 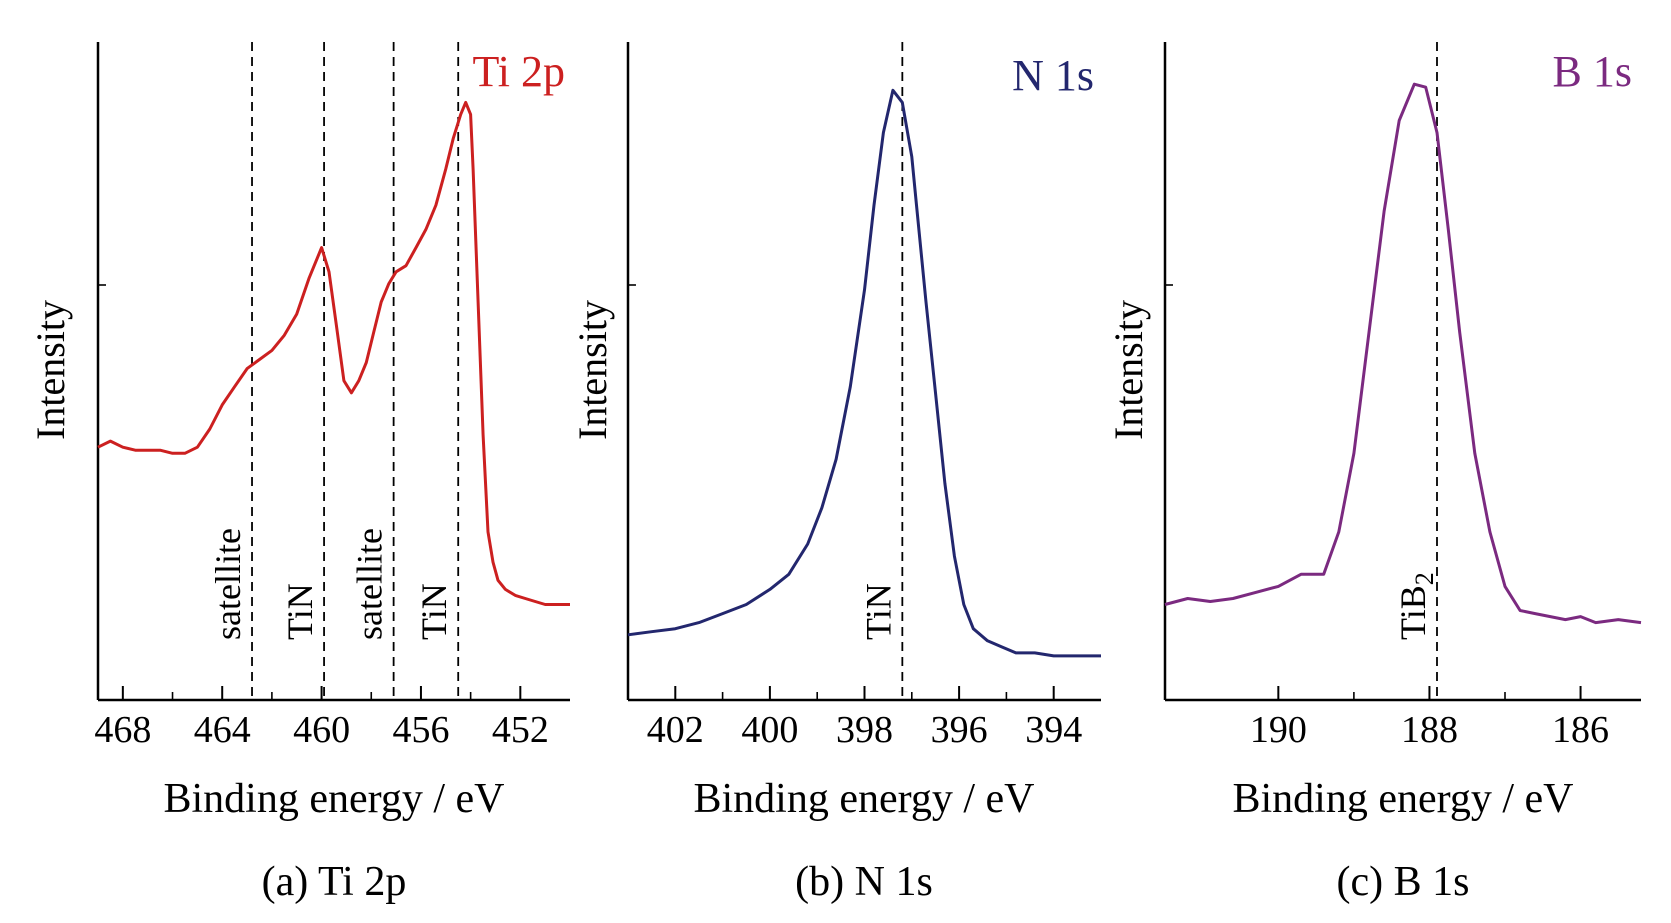 I want to click on x-tick-label: 186, so click(x=1580, y=730).